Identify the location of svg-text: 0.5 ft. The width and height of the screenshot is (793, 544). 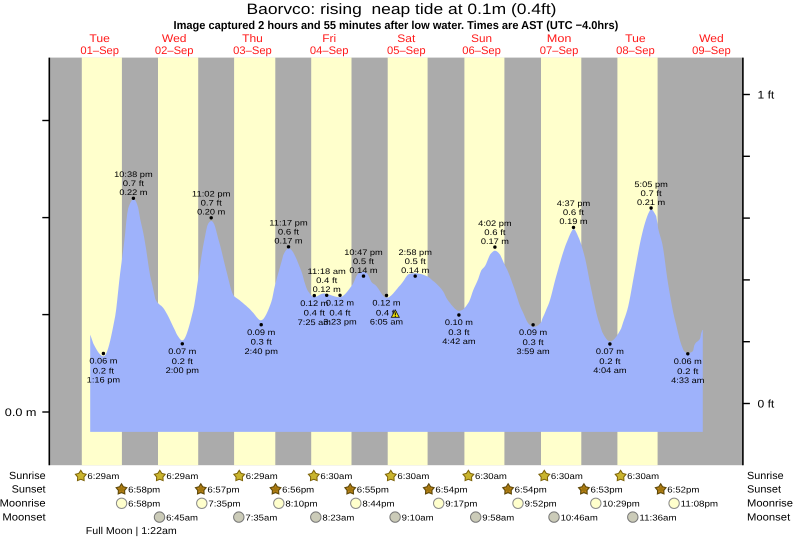
(364, 261).